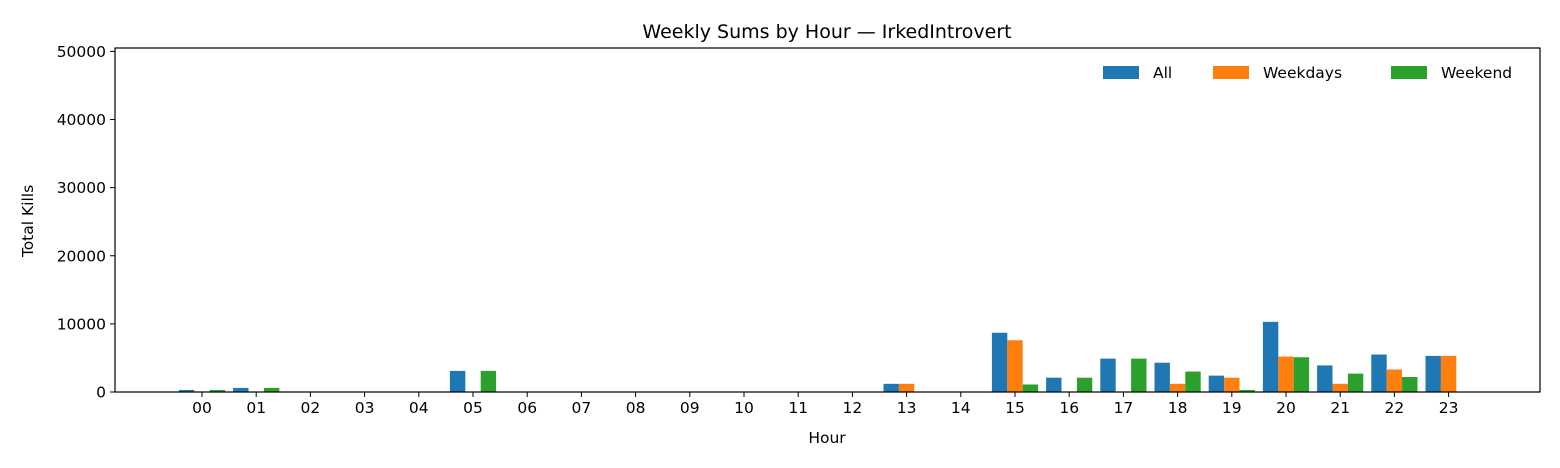  I want to click on x-tick-label: 05, so click(473, 408).